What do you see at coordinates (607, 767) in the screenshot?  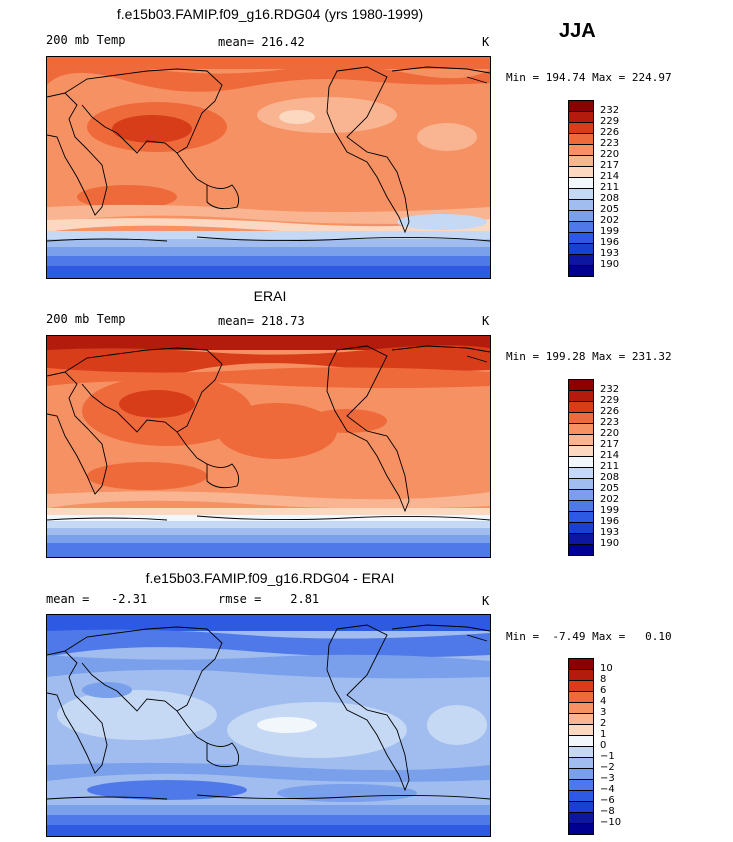 I see `colorbar-label: −2` at bounding box center [607, 767].